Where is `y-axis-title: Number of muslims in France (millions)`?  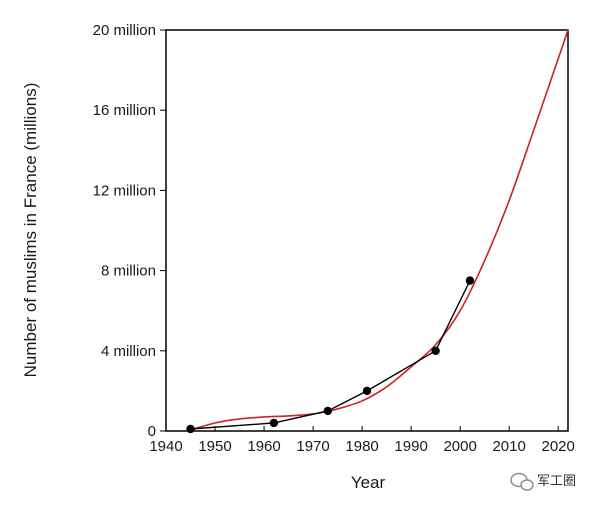
y-axis-title: Number of muslims in France (millions) is located at coordinates (30, 230).